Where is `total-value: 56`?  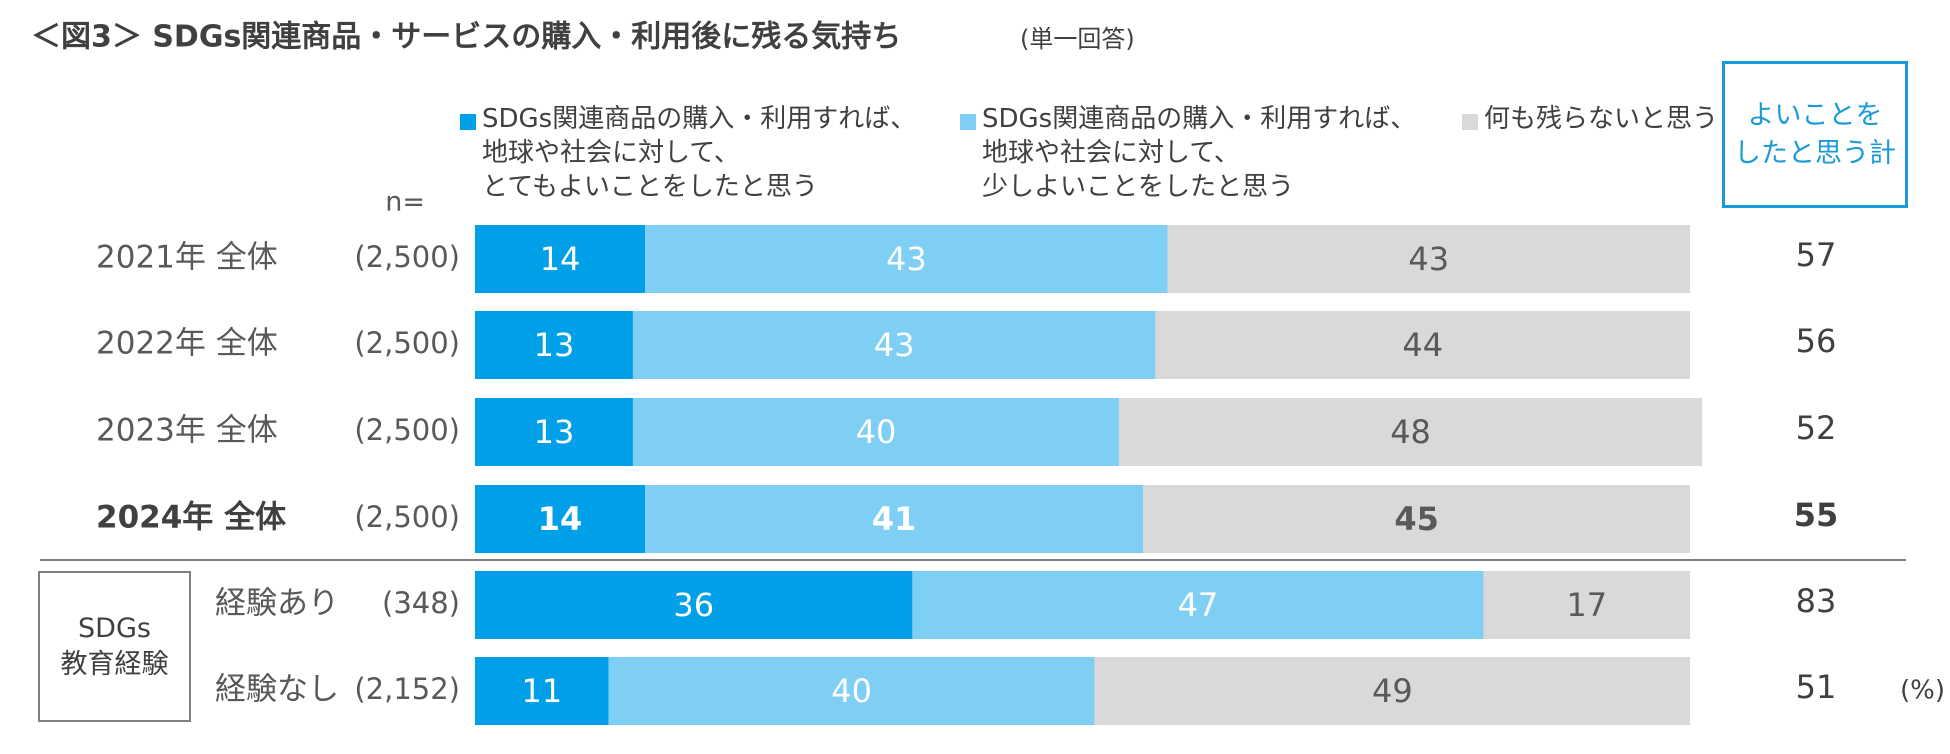
total-value: 56 is located at coordinates (1816, 341).